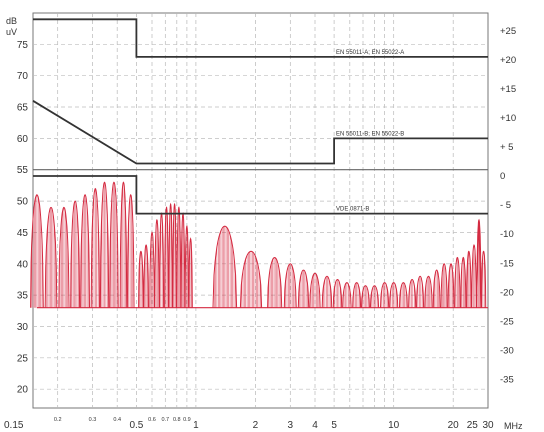 The height and width of the screenshot is (432, 544). I want to click on y-tick-label-right: -35, so click(507, 380).